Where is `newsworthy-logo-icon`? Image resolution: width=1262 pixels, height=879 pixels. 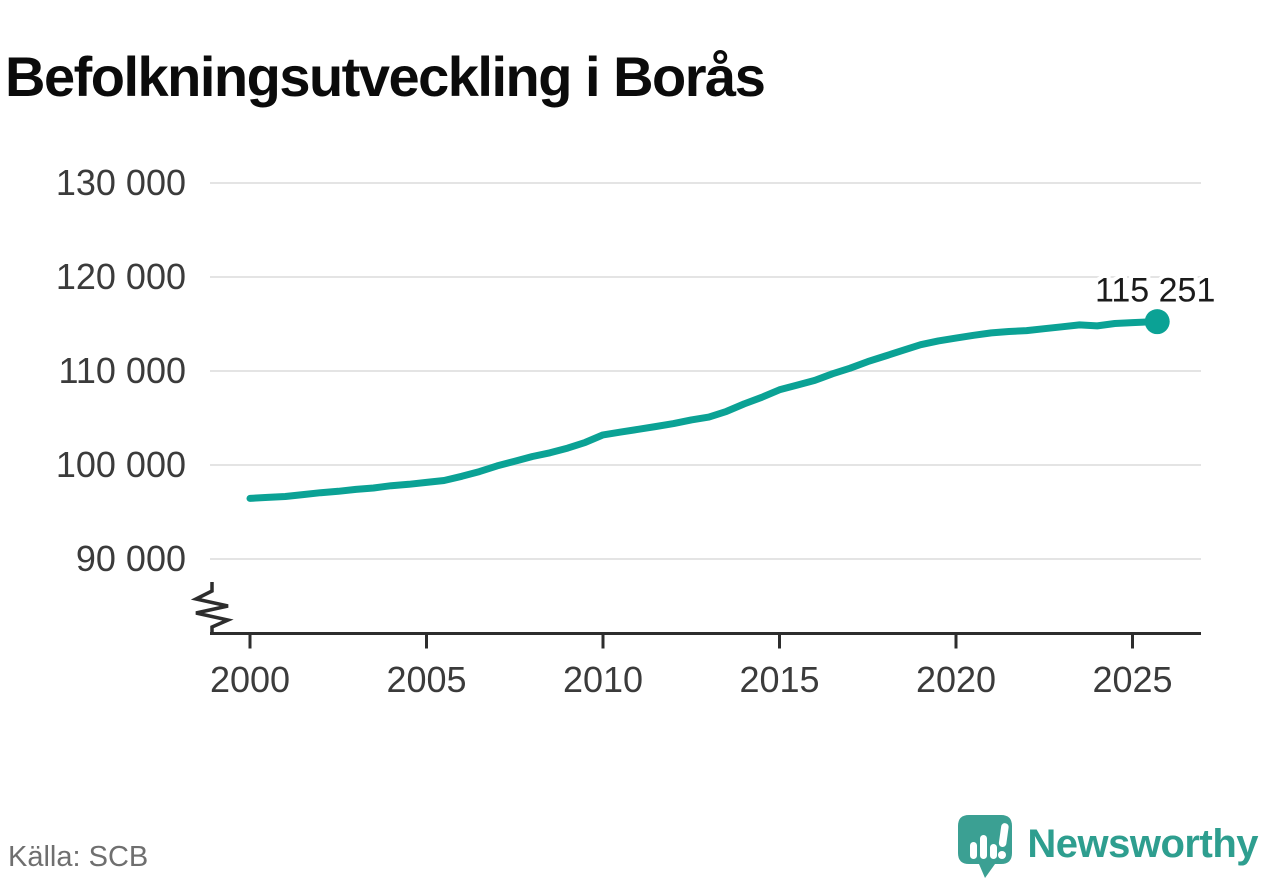
newsworthy-logo-icon is located at coordinates (985, 846).